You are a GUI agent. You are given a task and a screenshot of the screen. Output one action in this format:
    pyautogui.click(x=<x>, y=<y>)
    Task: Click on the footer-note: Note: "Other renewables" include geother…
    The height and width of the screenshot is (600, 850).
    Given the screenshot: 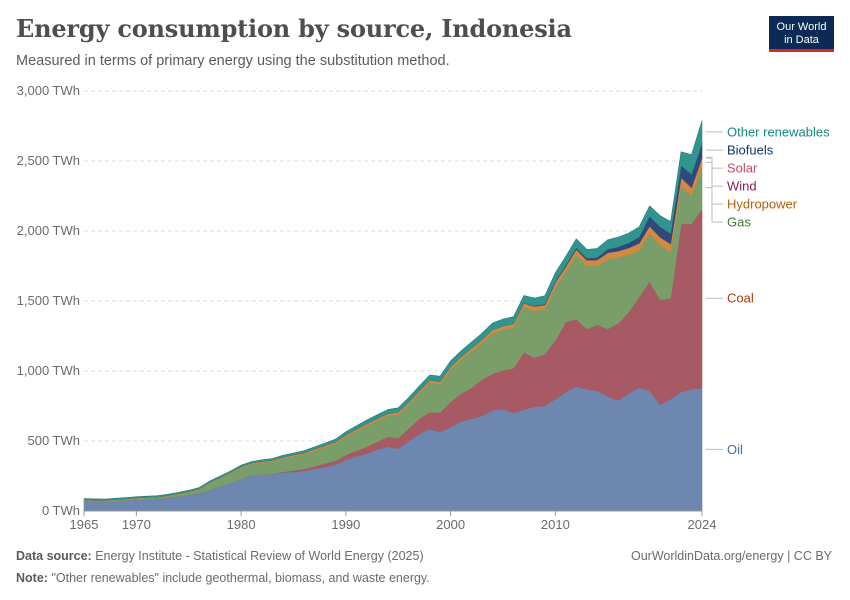 What is the action you would take?
    pyautogui.click(x=223, y=578)
    